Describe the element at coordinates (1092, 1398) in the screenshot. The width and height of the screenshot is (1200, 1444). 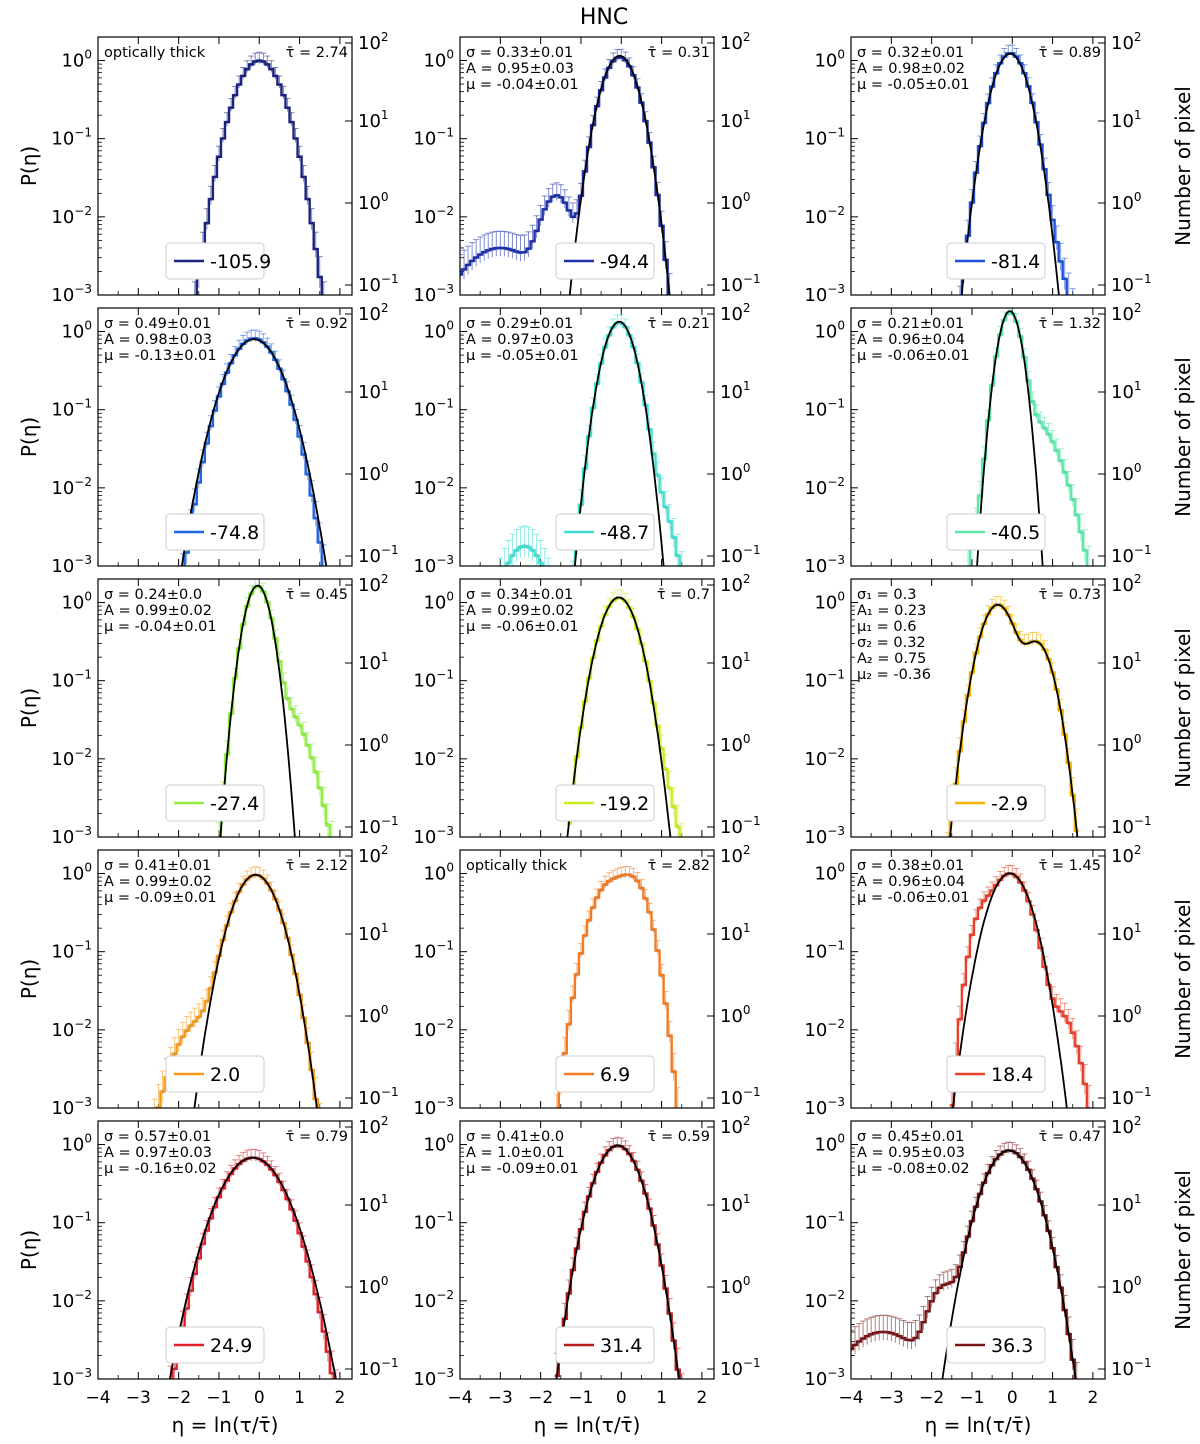
I see `x-tick-label: 2` at that location.